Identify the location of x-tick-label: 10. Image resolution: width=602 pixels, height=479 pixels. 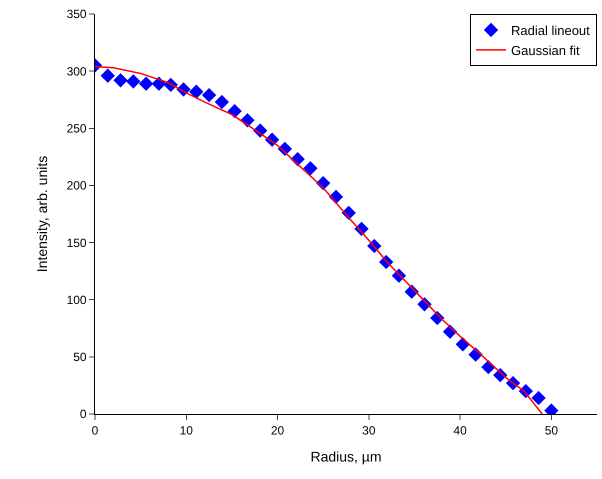
(187, 430).